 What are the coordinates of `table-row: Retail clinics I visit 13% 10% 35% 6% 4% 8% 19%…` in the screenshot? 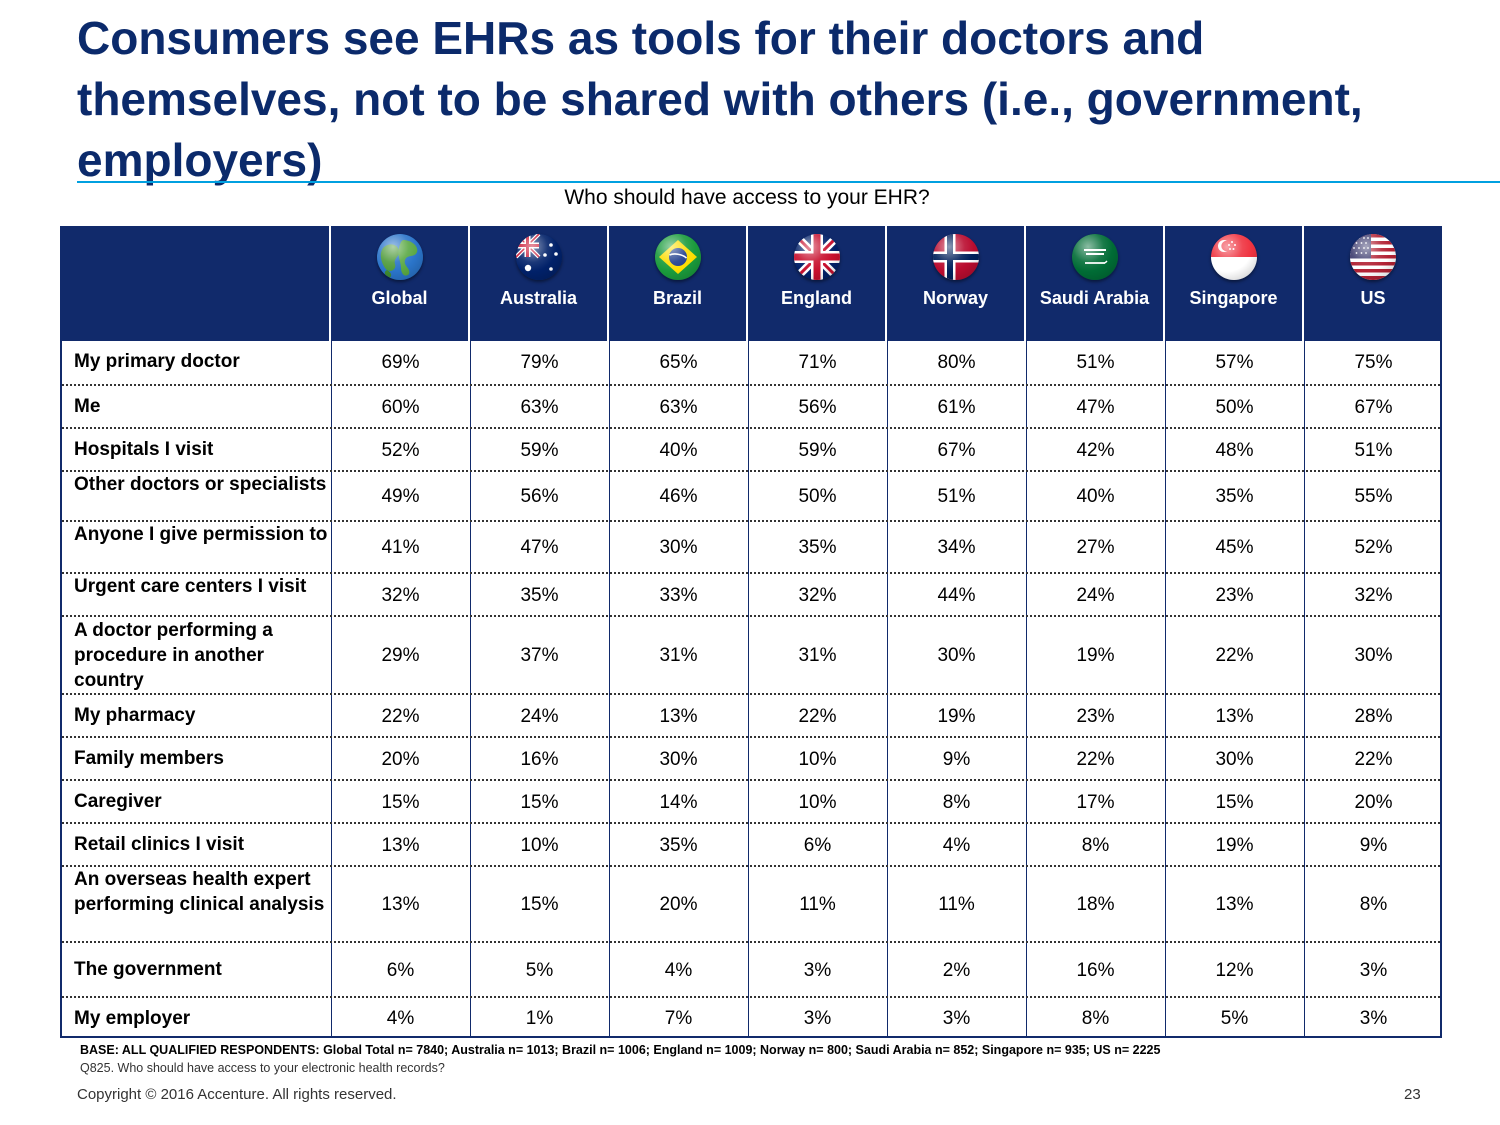 It's located at (751, 844).